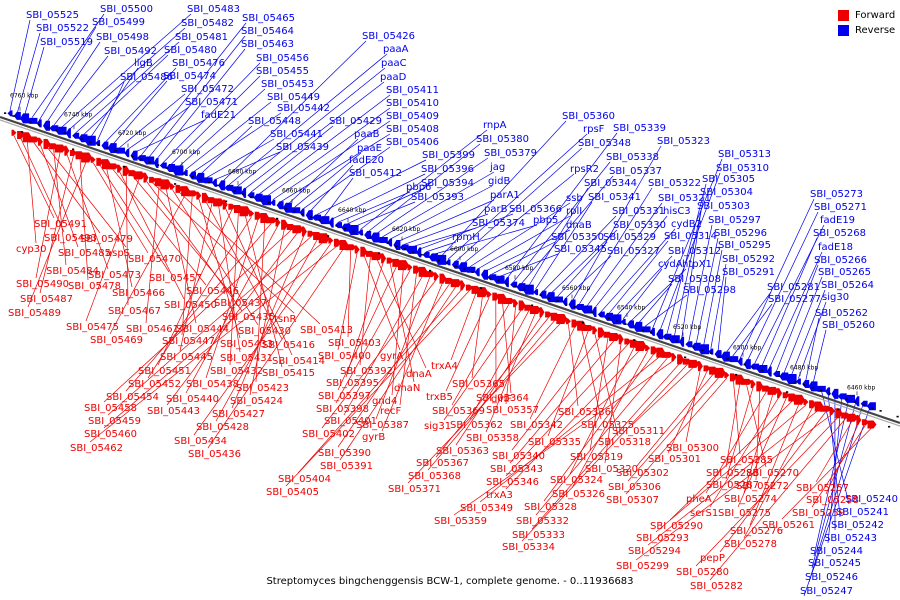 The image size is (900, 600). What do you see at coordinates (746, 460) in the screenshot?
I see `forward-gene-label: SBI_05285` at bounding box center [746, 460].